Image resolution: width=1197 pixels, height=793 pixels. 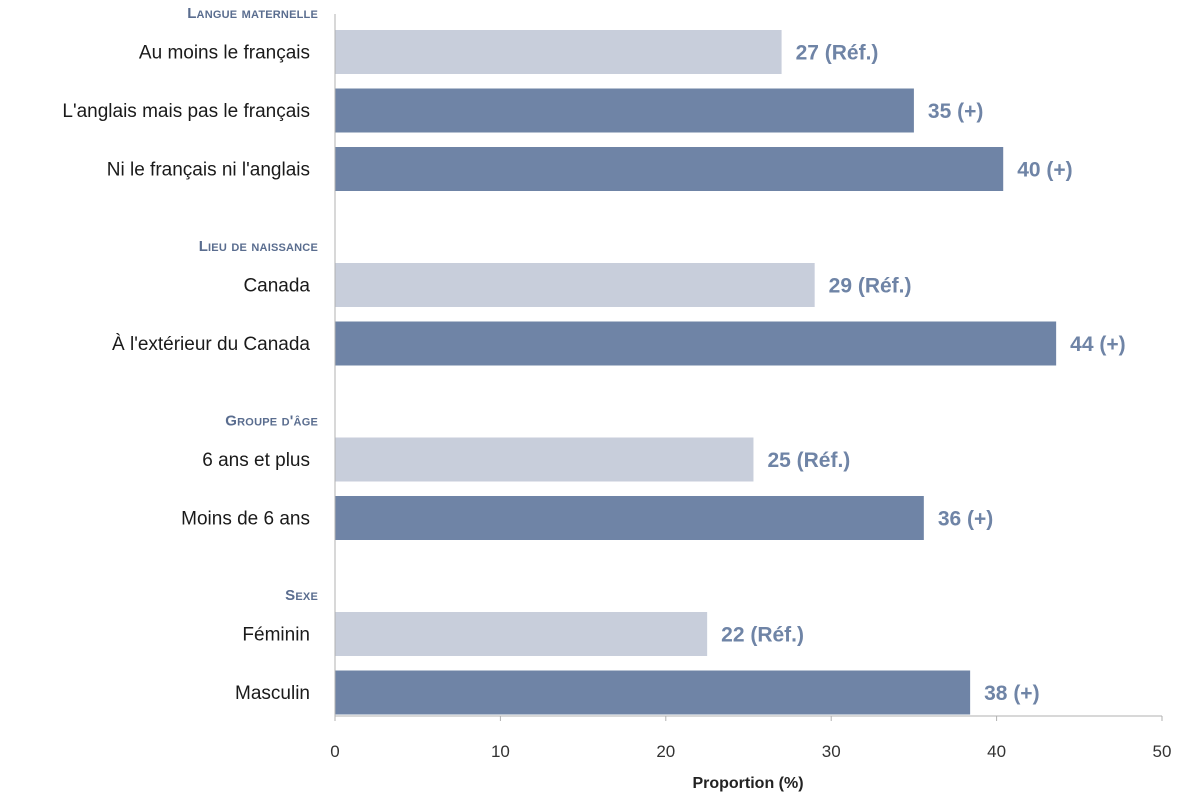 I want to click on value-label: 22 (Réf.), so click(x=762, y=635).